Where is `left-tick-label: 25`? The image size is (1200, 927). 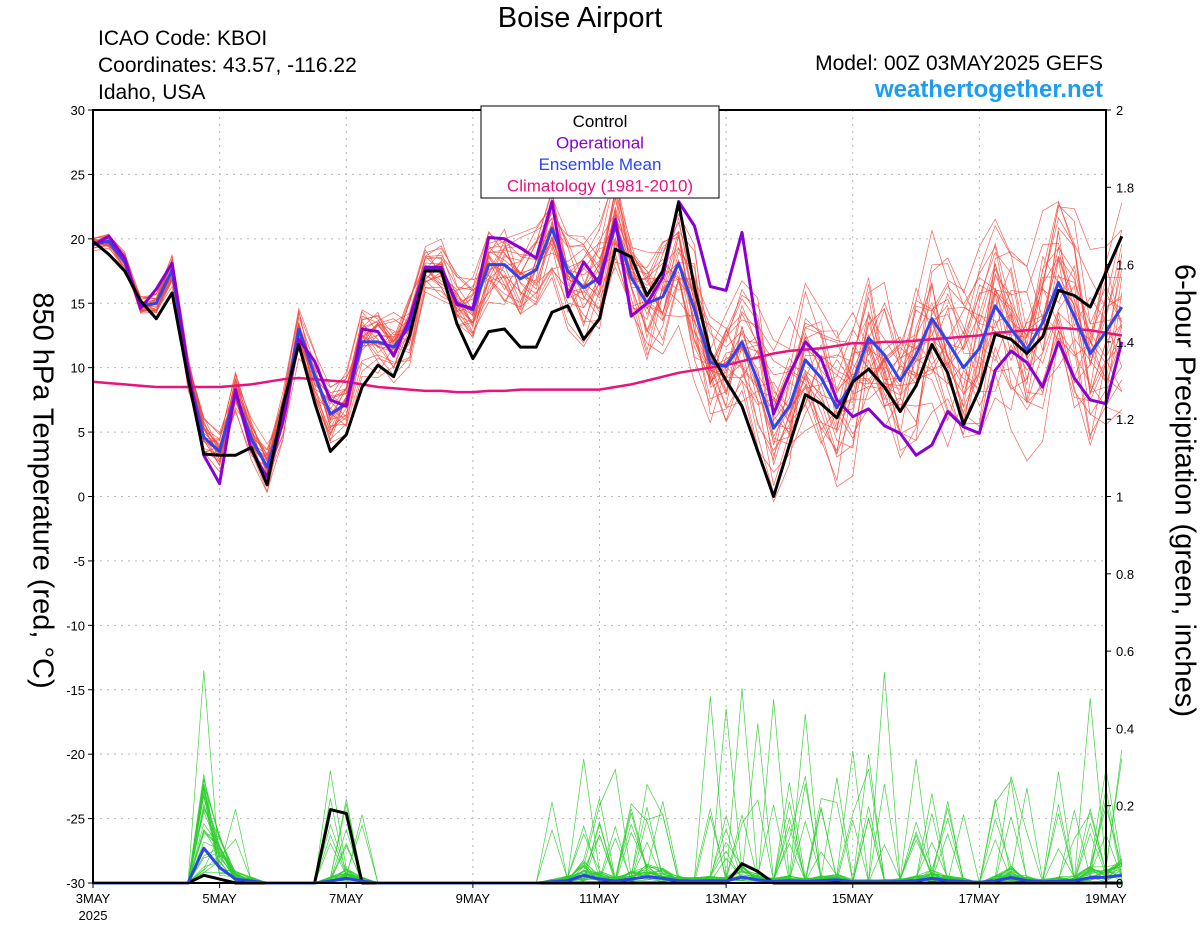 left-tick-label: 25 is located at coordinates (78, 174).